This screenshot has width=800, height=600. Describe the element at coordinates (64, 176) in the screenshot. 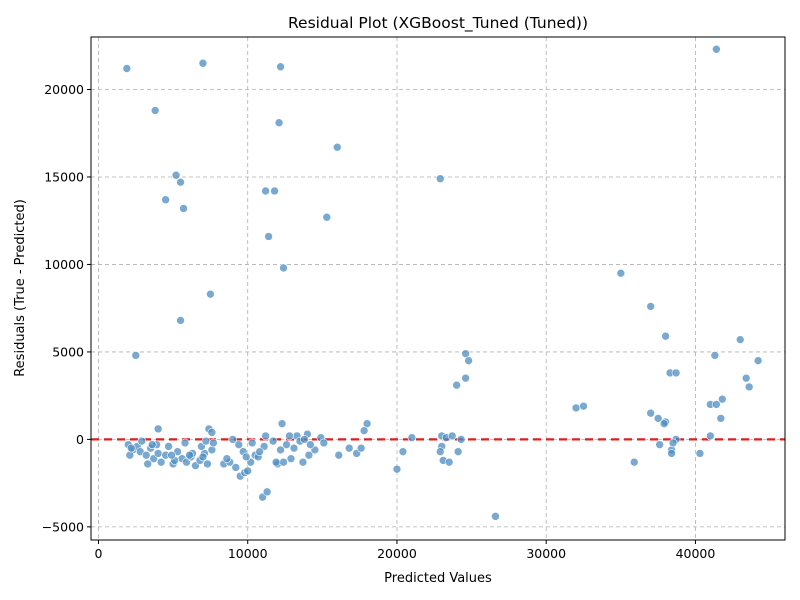

I see `y-tick-label: 15000` at that location.